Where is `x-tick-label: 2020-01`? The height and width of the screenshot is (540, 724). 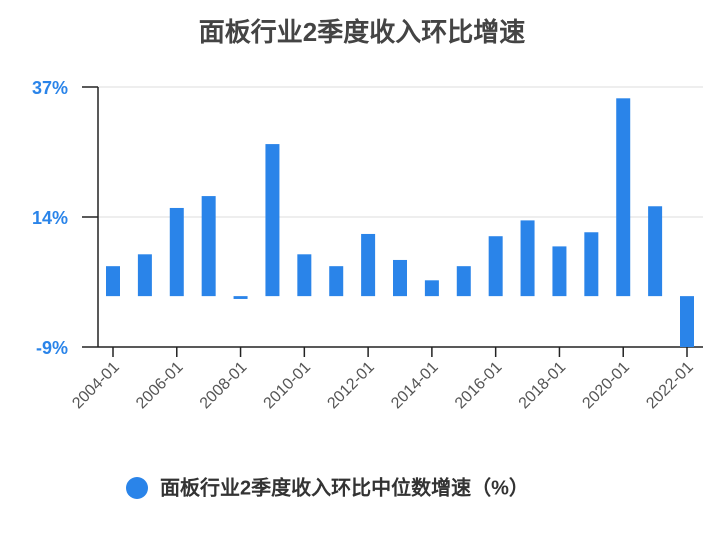 x-tick-label: 2020-01 is located at coordinates (606, 386).